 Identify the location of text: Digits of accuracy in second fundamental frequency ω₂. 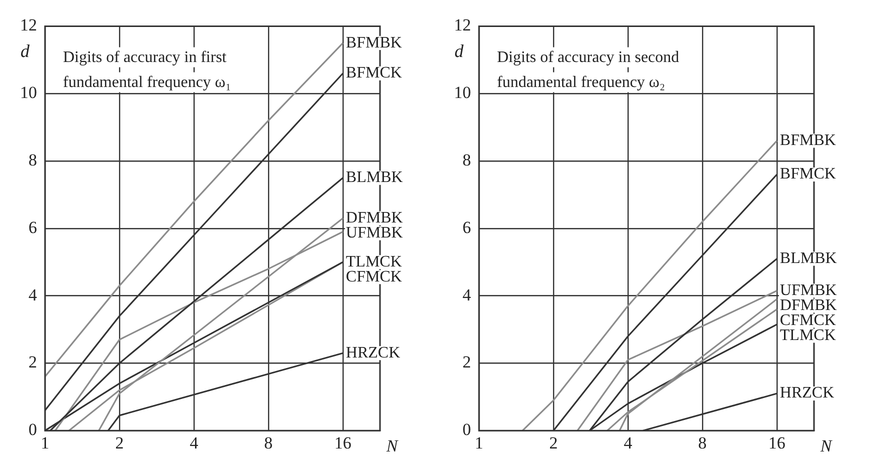
(588, 70).